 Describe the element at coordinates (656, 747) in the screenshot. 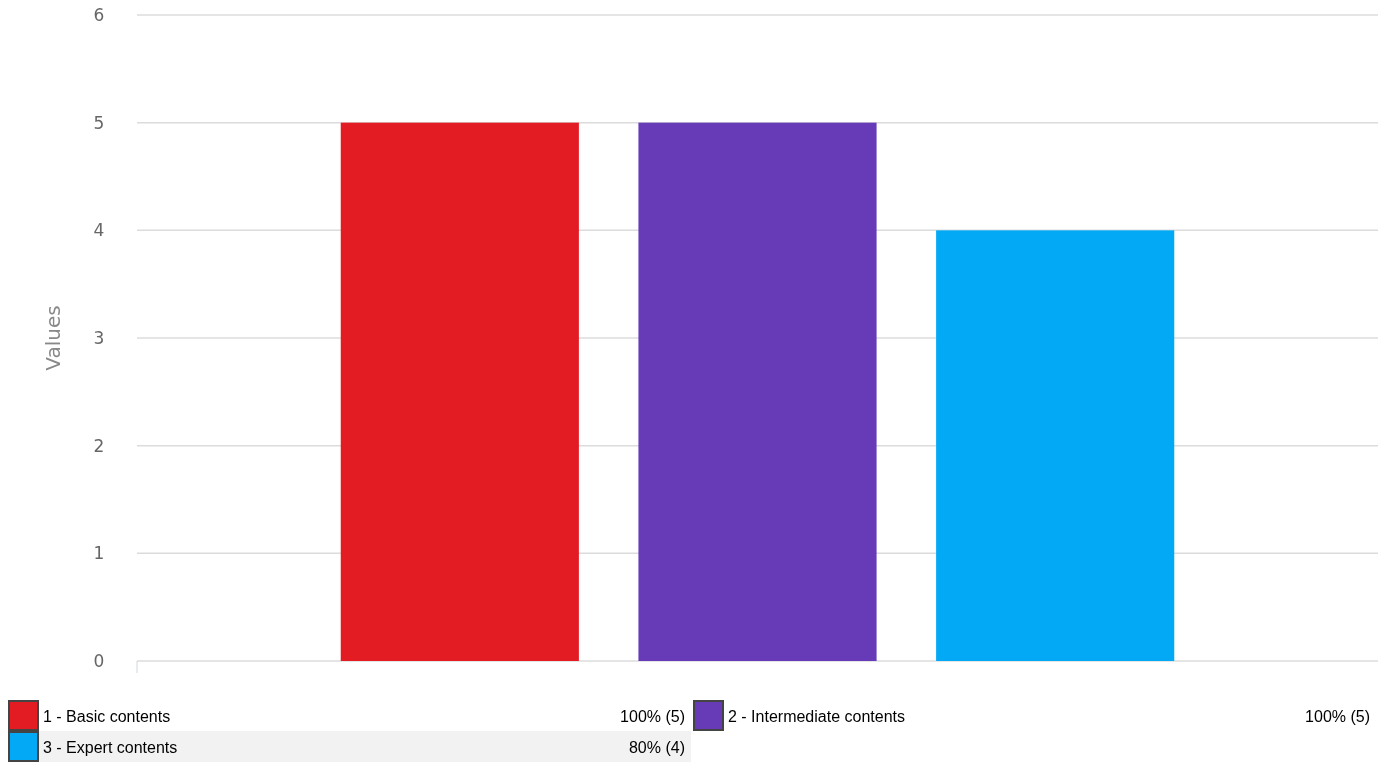

I see `text: 80% (4)` at that location.